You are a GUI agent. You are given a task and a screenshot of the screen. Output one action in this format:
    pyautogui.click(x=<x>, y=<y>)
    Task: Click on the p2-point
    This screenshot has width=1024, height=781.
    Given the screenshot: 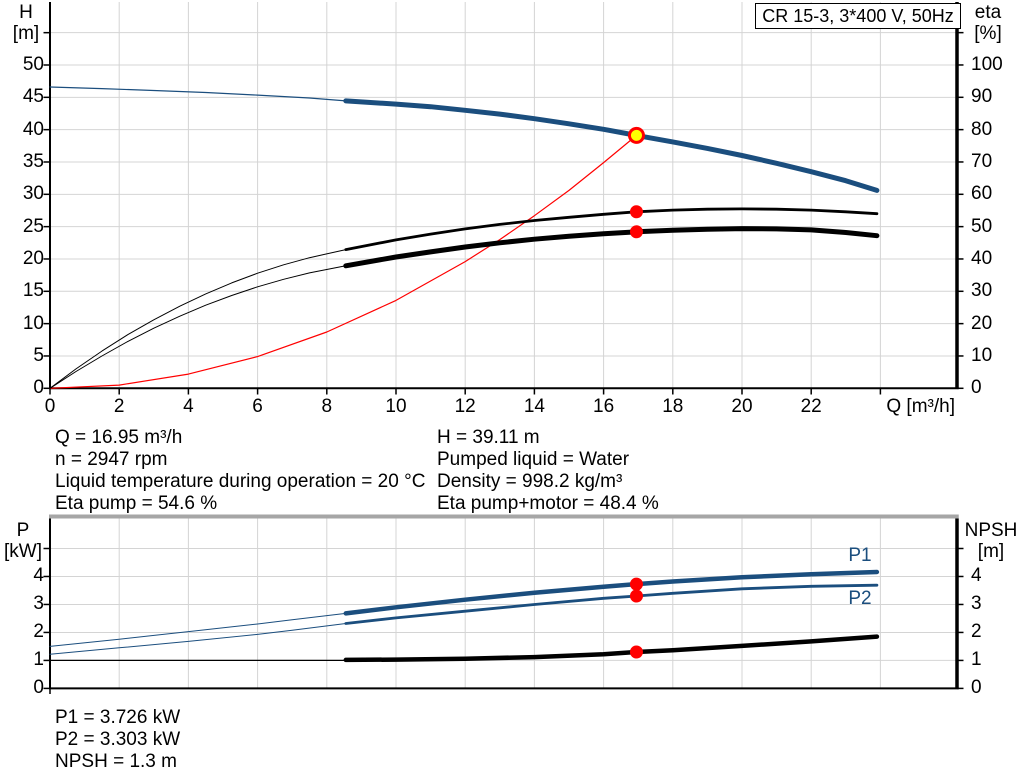 What is the action you would take?
    pyautogui.click(x=636, y=596)
    